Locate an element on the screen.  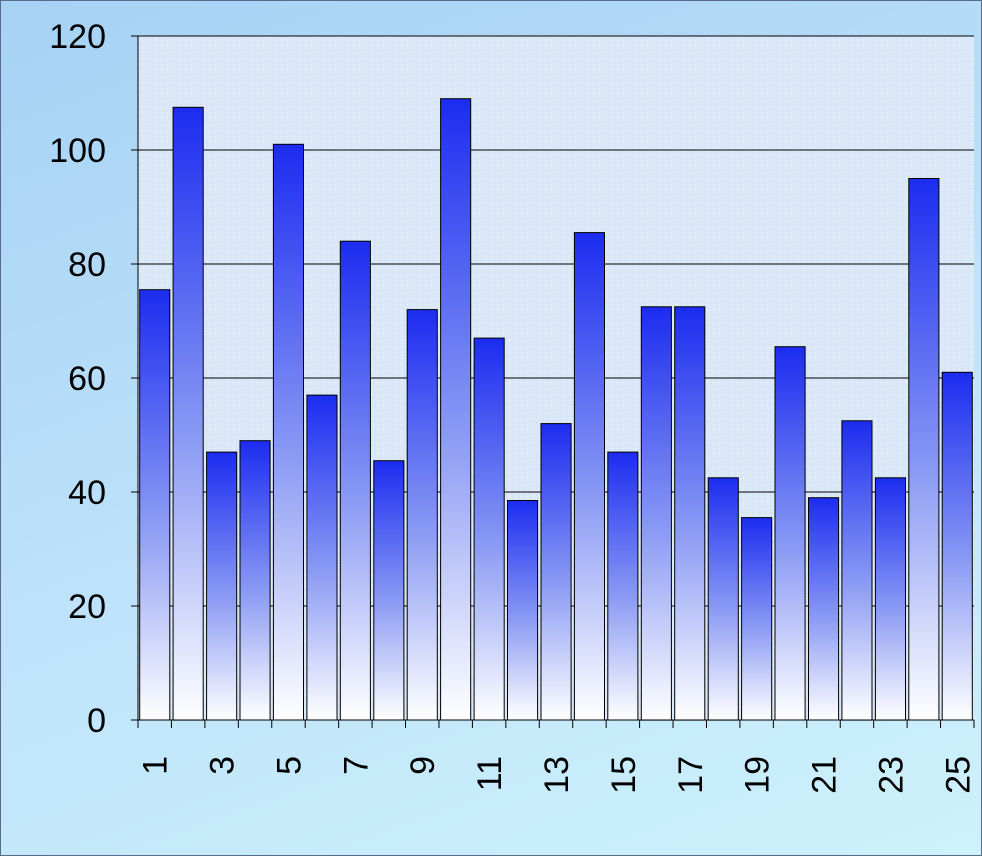
y-tick-label: 80 is located at coordinates (87, 265).